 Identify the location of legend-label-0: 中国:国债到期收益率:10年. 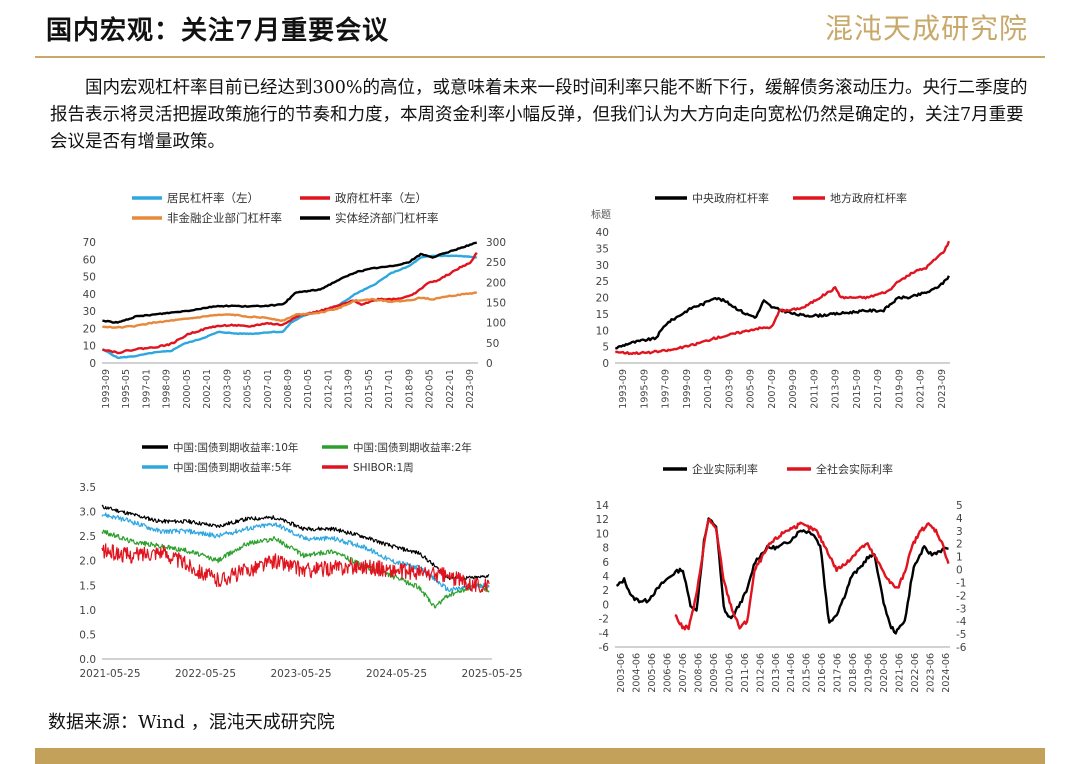
(235, 447).